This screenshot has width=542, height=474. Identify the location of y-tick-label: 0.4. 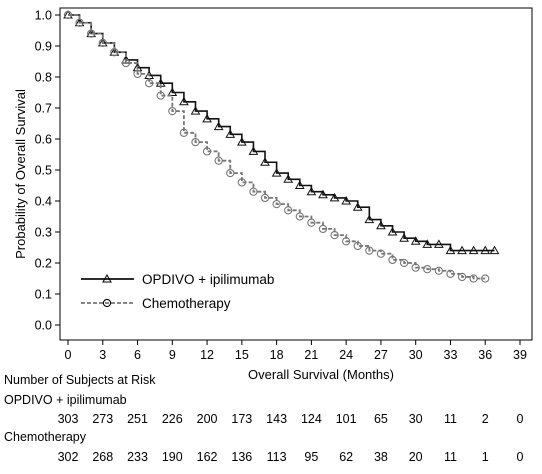
(43, 202).